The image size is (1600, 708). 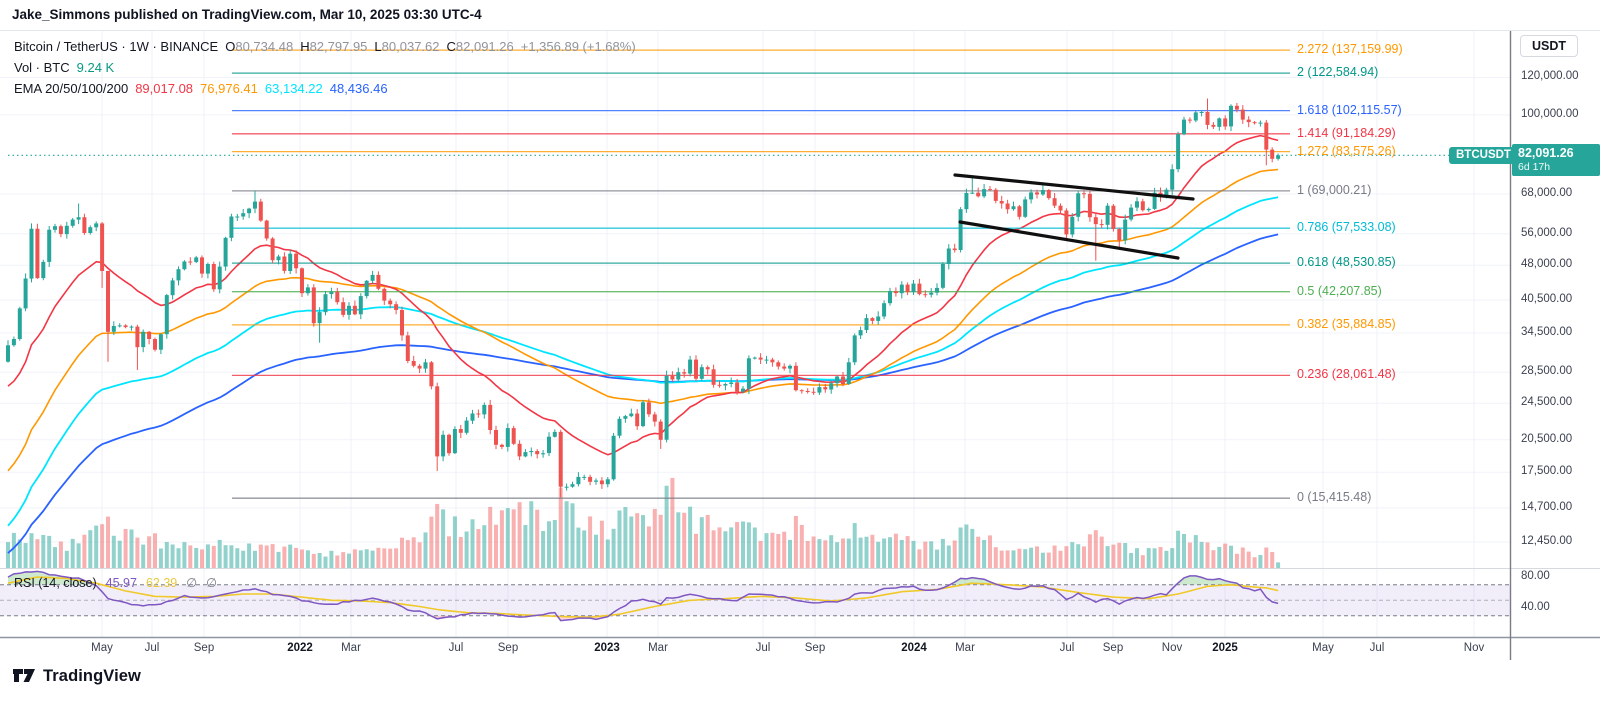 I want to click on fib-level-label: 0.5 (42,207.85), so click(x=1339, y=290).